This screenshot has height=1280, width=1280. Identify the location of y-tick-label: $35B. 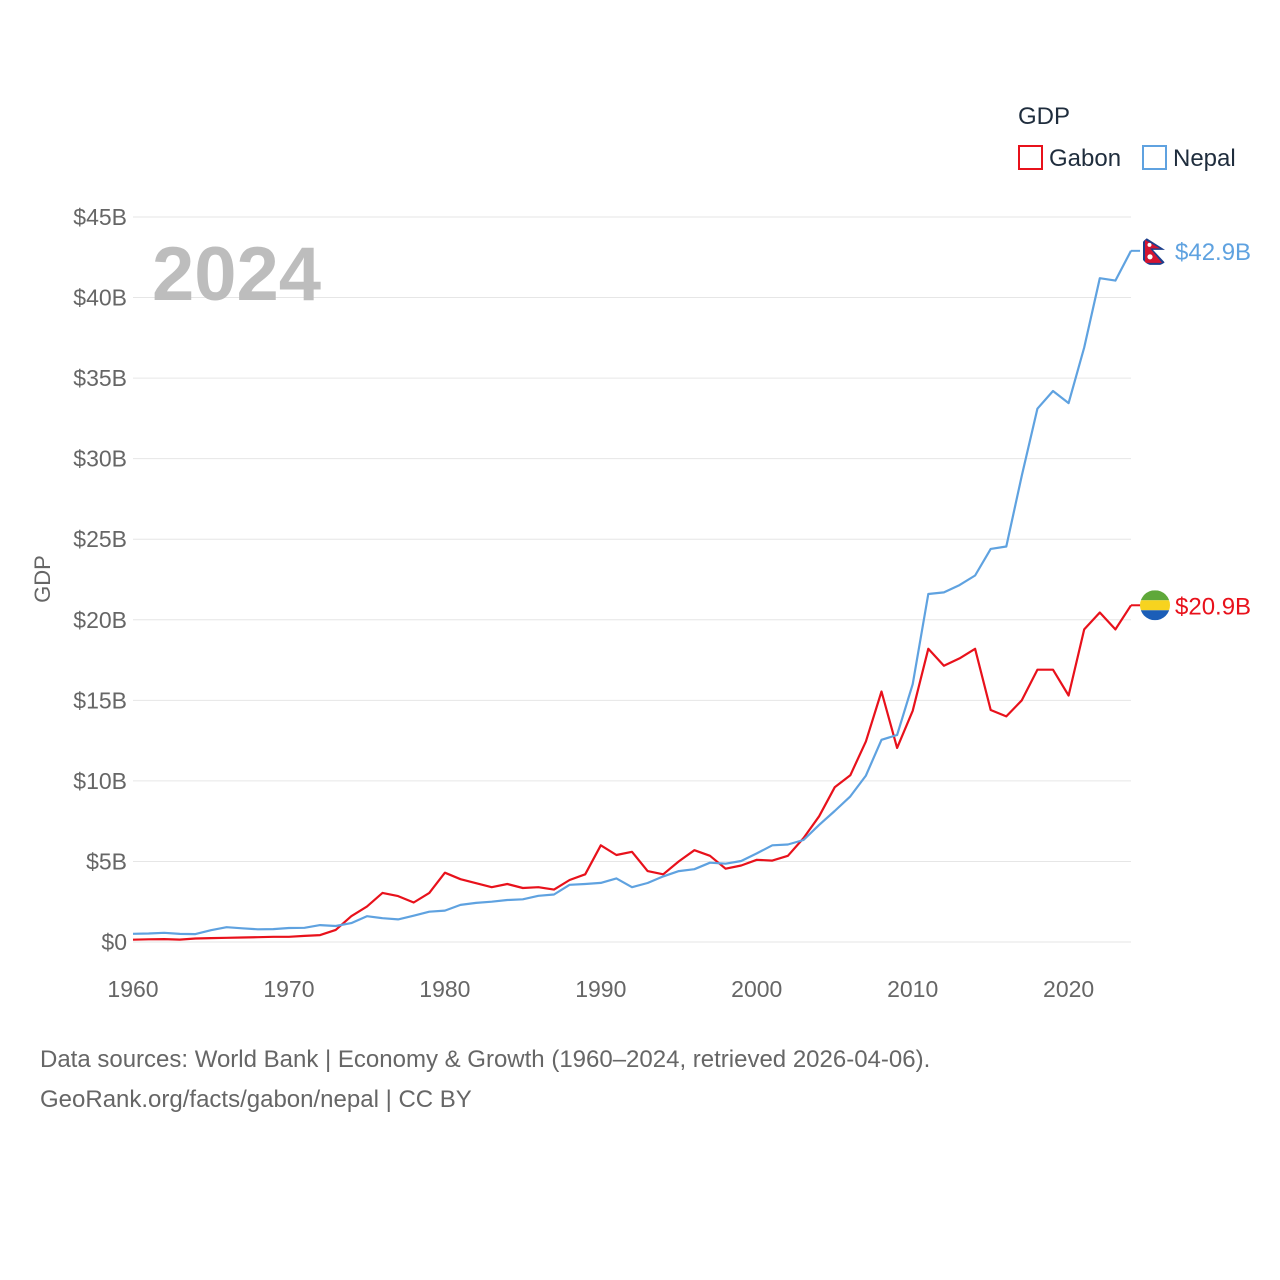
(100, 378).